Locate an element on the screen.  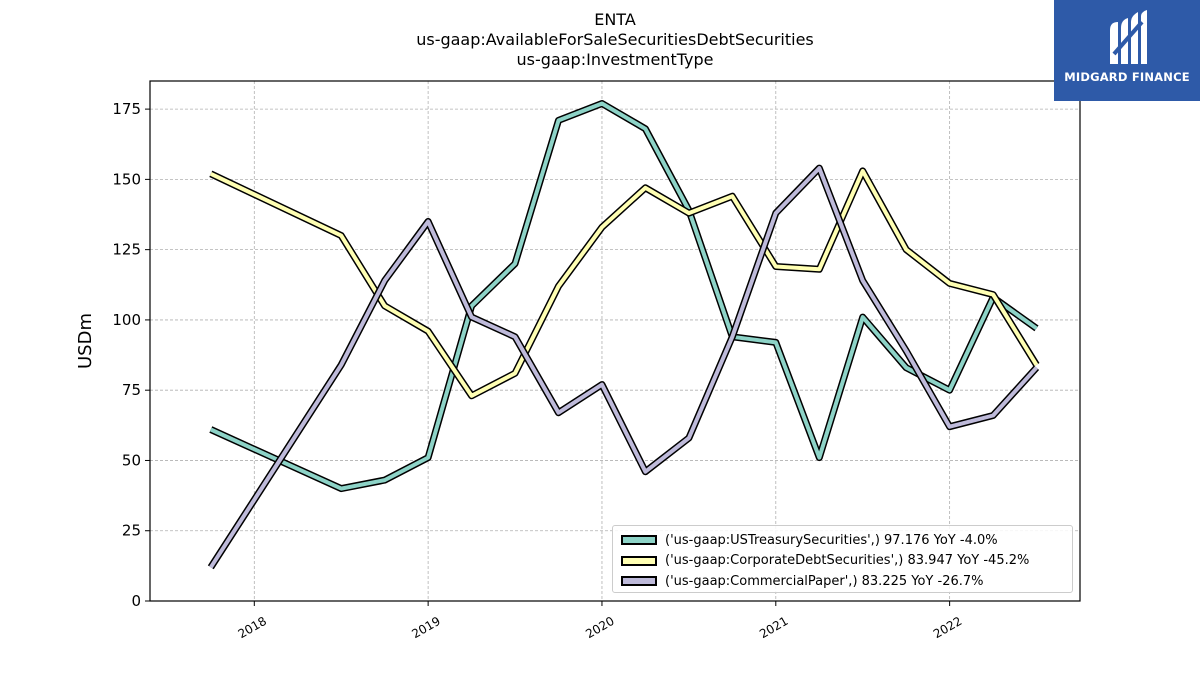
y-tick-label: 175 is located at coordinates (126, 109).